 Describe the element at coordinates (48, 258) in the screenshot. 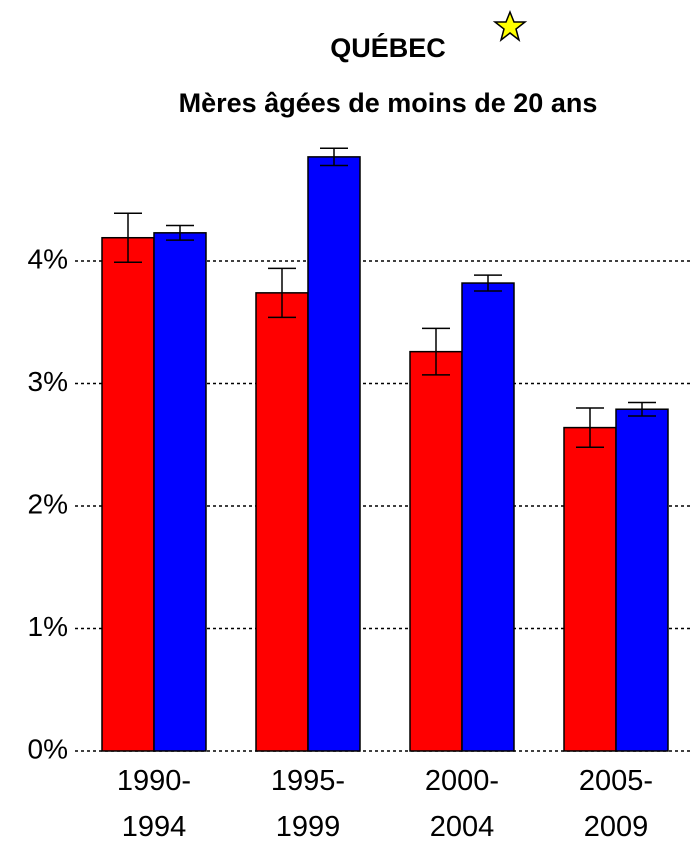

I see `y-tick-label: 4%` at that location.